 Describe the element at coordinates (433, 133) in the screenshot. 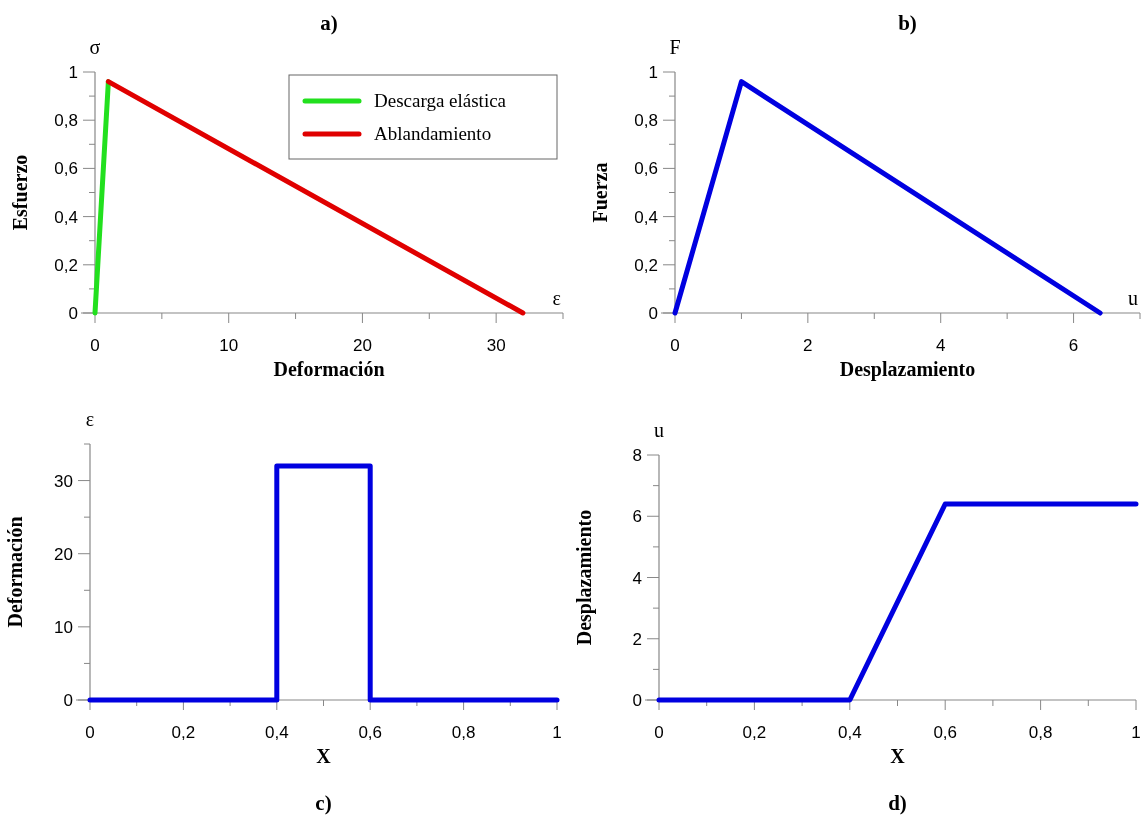

I see `legend-label: Ablandamiento` at that location.